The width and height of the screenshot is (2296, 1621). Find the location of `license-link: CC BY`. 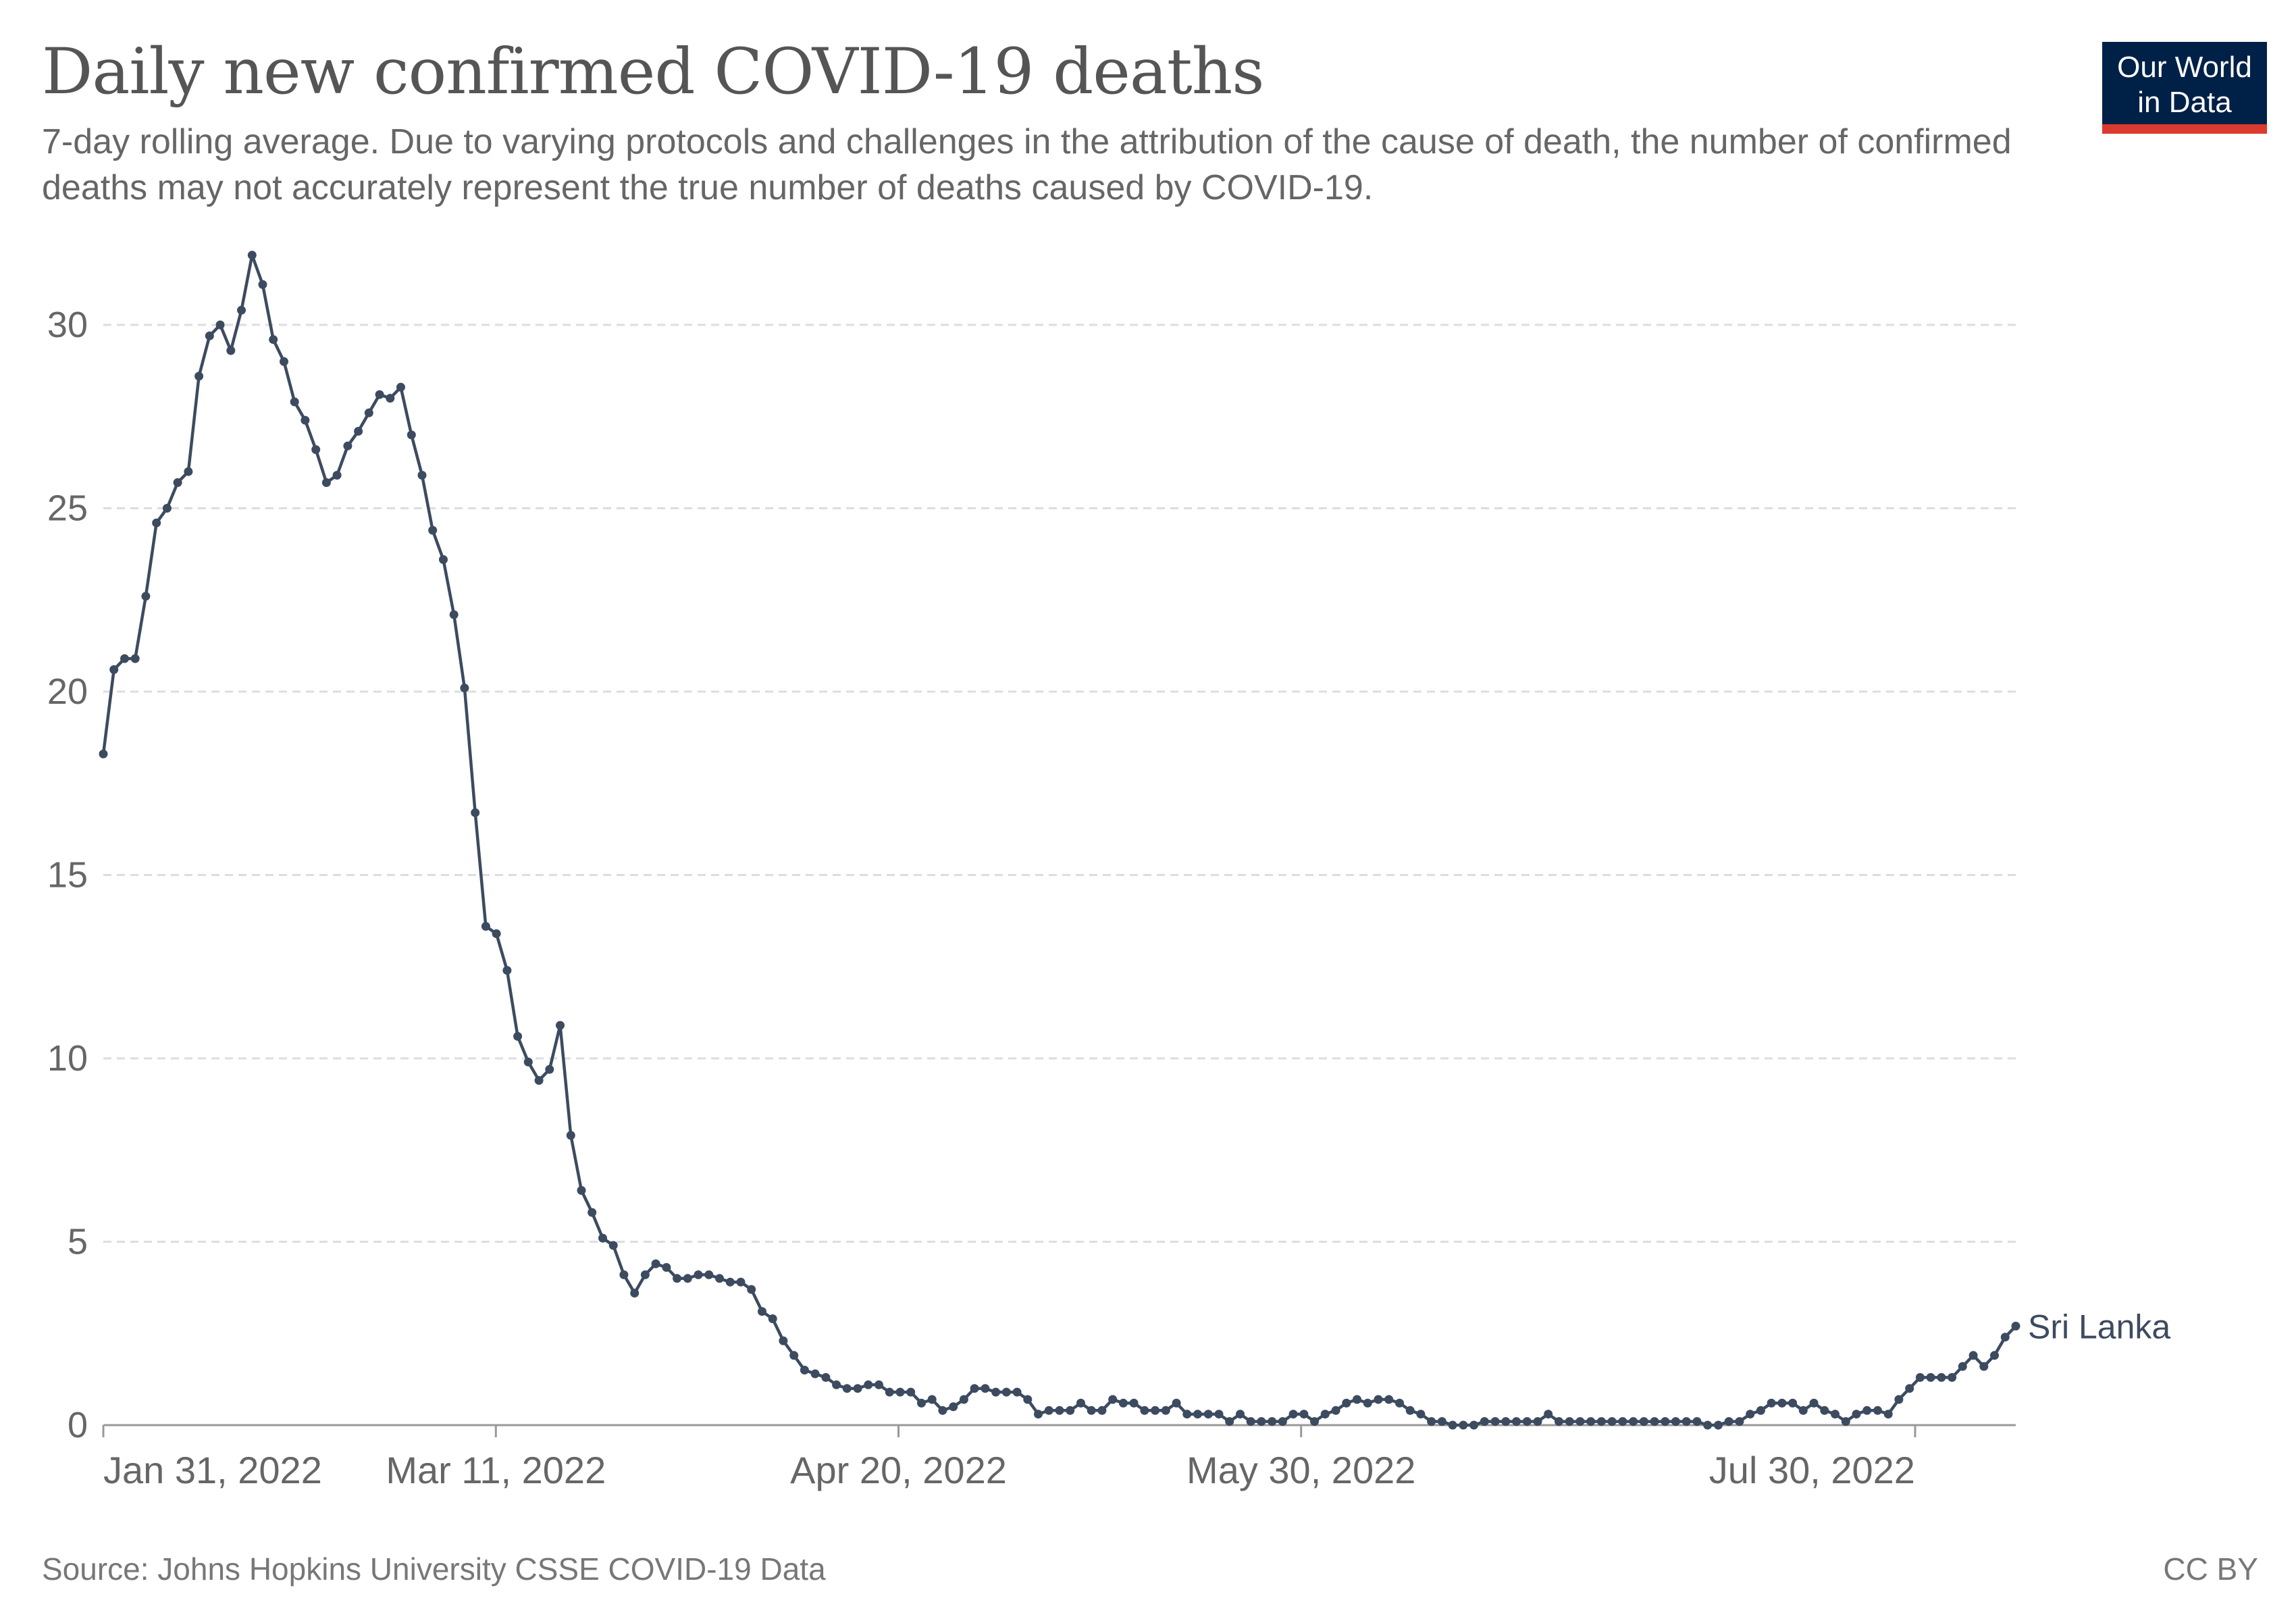

license-link: CC BY is located at coordinates (2210, 1569).